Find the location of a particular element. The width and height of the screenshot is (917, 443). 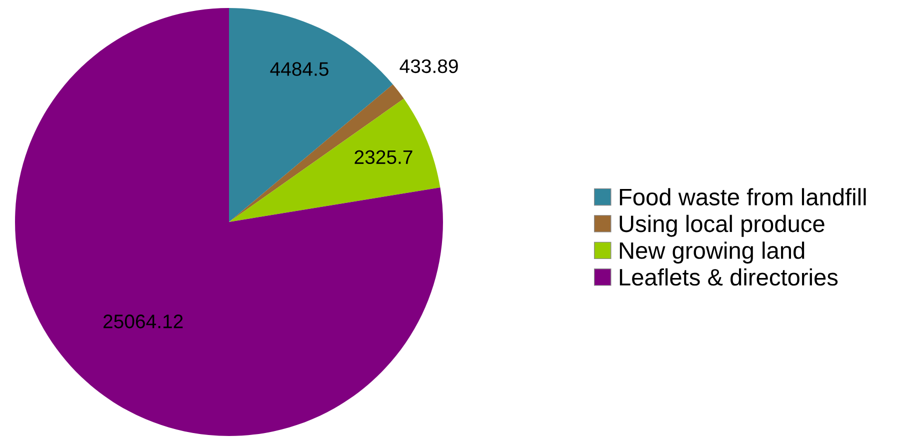

legend-label: Food waste from landfill is located at coordinates (743, 197).